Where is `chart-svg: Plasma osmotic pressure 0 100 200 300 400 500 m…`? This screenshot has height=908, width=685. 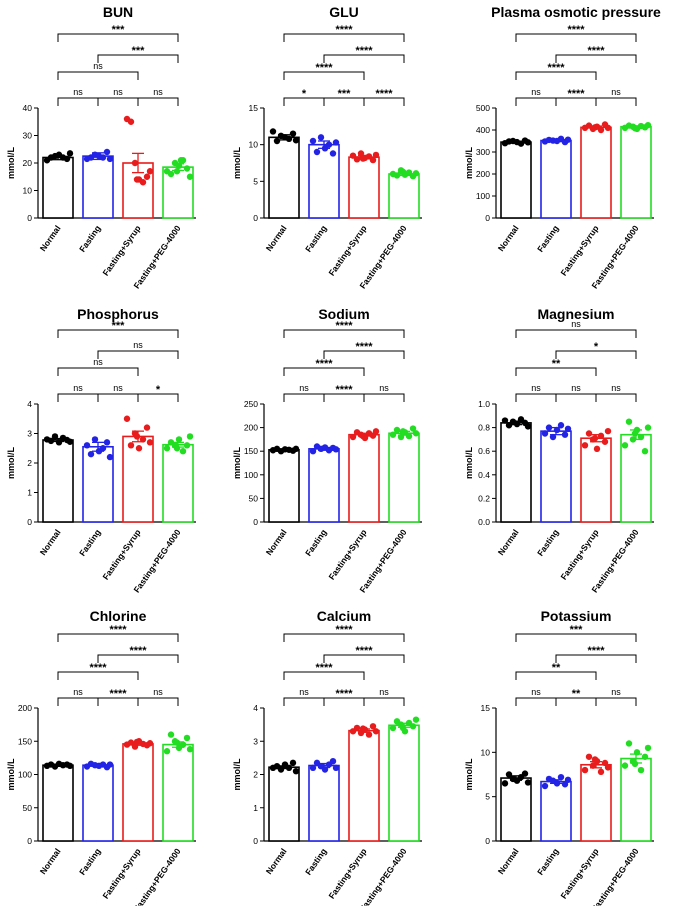 chart-svg: Plasma osmotic pressure 0 100 200 300 400 500 m… is located at coordinates (562, 147).